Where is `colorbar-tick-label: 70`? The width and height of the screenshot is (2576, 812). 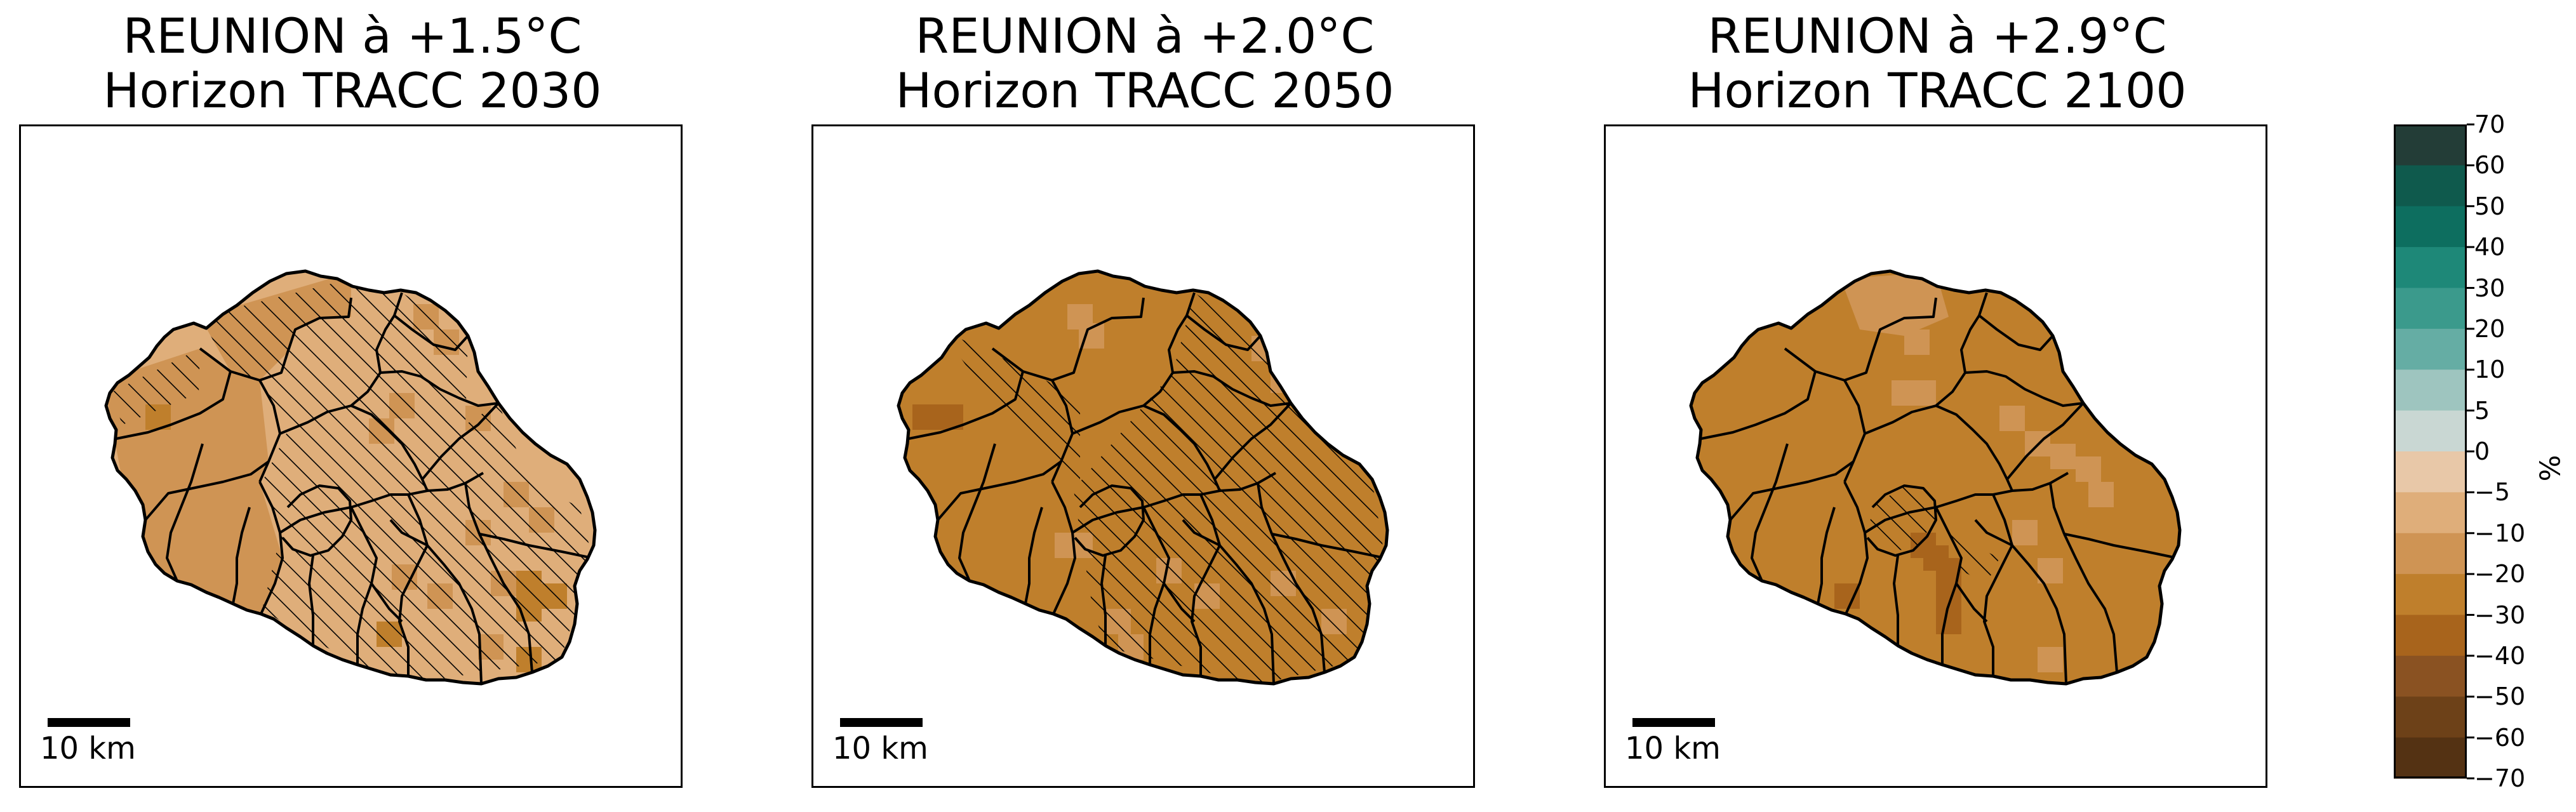 colorbar-tick-label: 70 is located at coordinates (2490, 124).